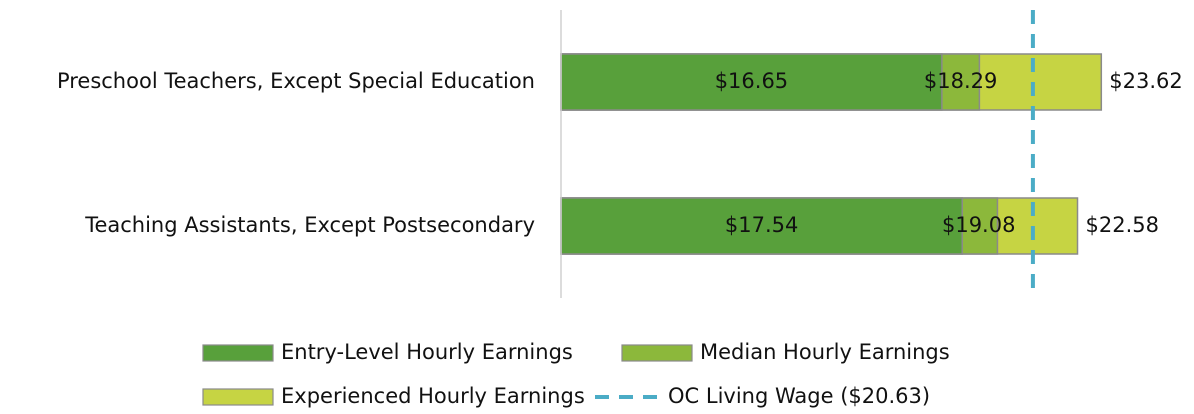  I want to click on value-label: $23.62, so click(1145, 81).